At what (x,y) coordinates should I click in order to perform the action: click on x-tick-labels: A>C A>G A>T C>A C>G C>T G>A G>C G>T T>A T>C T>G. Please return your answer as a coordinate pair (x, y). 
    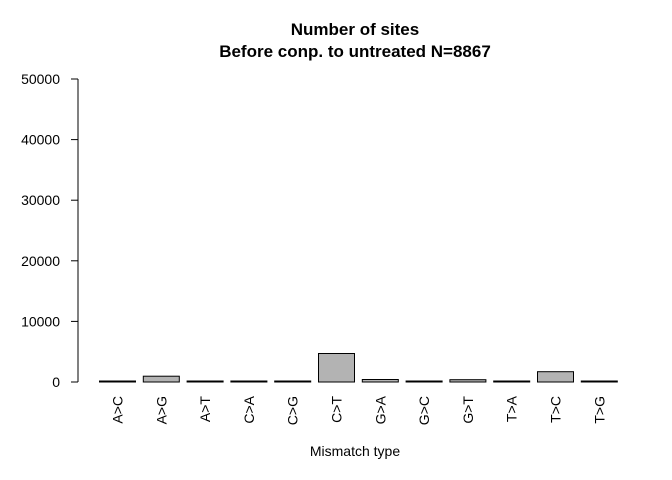
    Looking at the image, I should click on (359, 410).